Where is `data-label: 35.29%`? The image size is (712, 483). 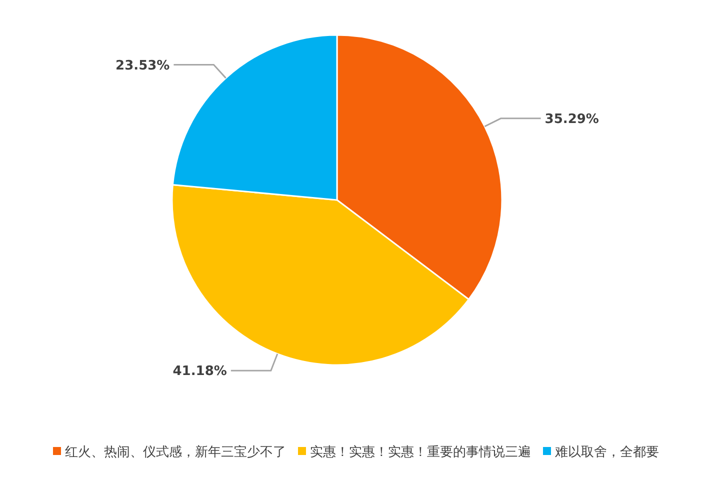 data-label: 35.29% is located at coordinates (571, 119).